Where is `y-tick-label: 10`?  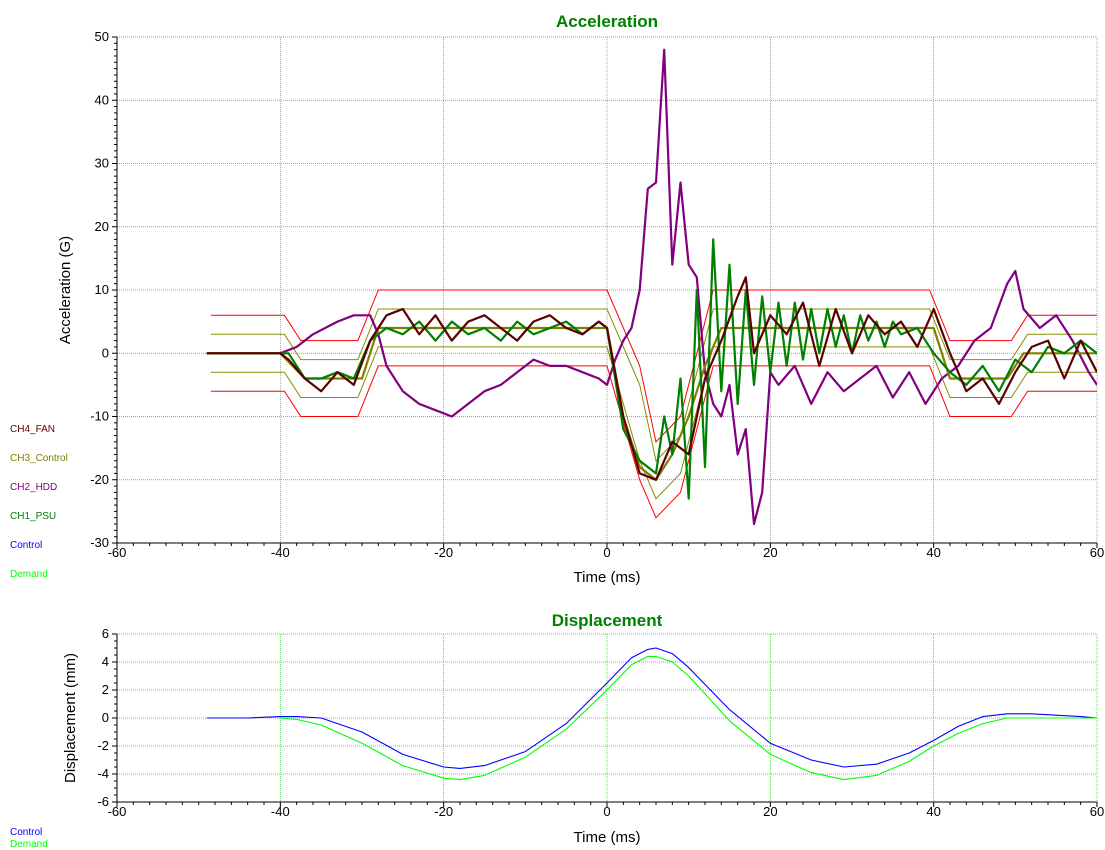 y-tick-label: 10 is located at coordinates (102, 289).